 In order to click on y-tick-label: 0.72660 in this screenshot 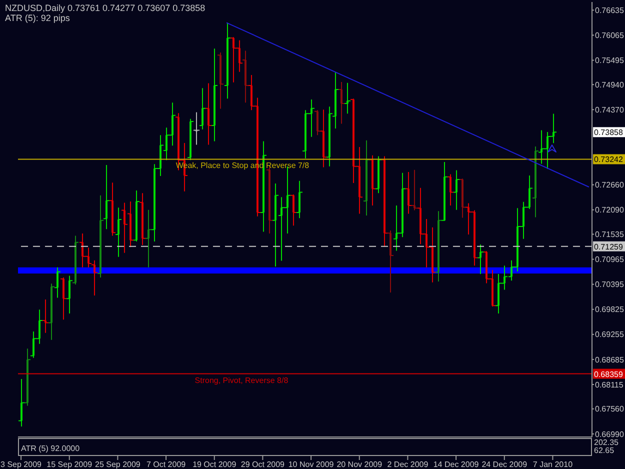, I will do `click(609, 185)`.